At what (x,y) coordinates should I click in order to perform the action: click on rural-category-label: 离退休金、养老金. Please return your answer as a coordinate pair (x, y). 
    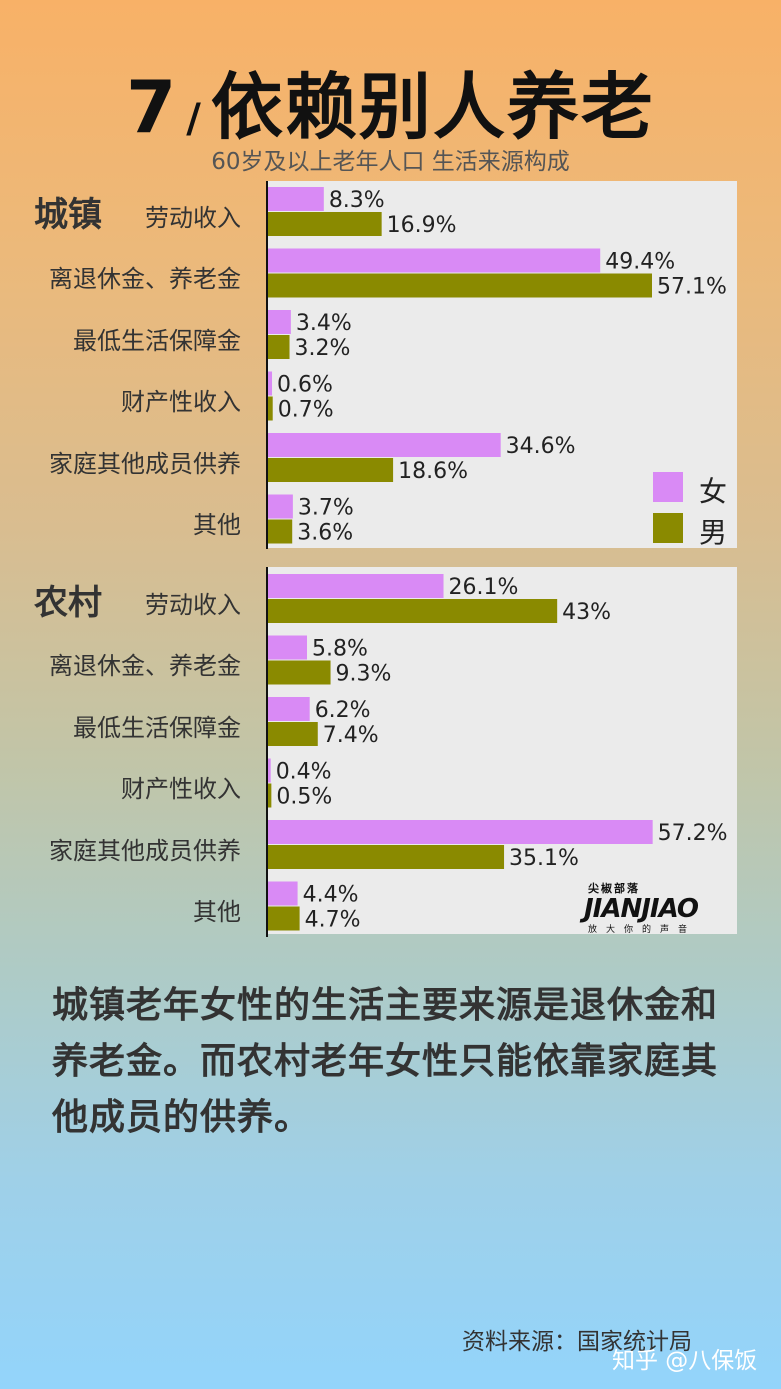
    Looking at the image, I should click on (145, 666).